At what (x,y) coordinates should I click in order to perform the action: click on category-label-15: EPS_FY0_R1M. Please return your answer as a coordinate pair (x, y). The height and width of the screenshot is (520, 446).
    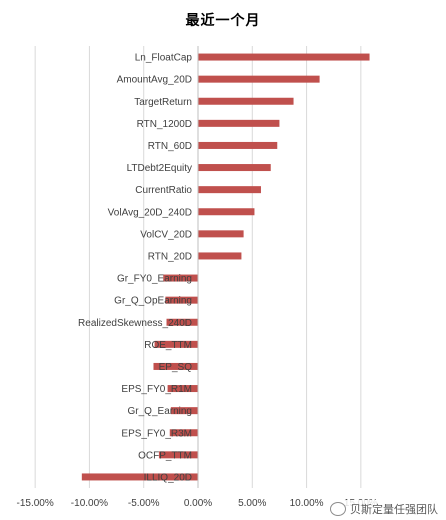
    Looking at the image, I should click on (156, 389).